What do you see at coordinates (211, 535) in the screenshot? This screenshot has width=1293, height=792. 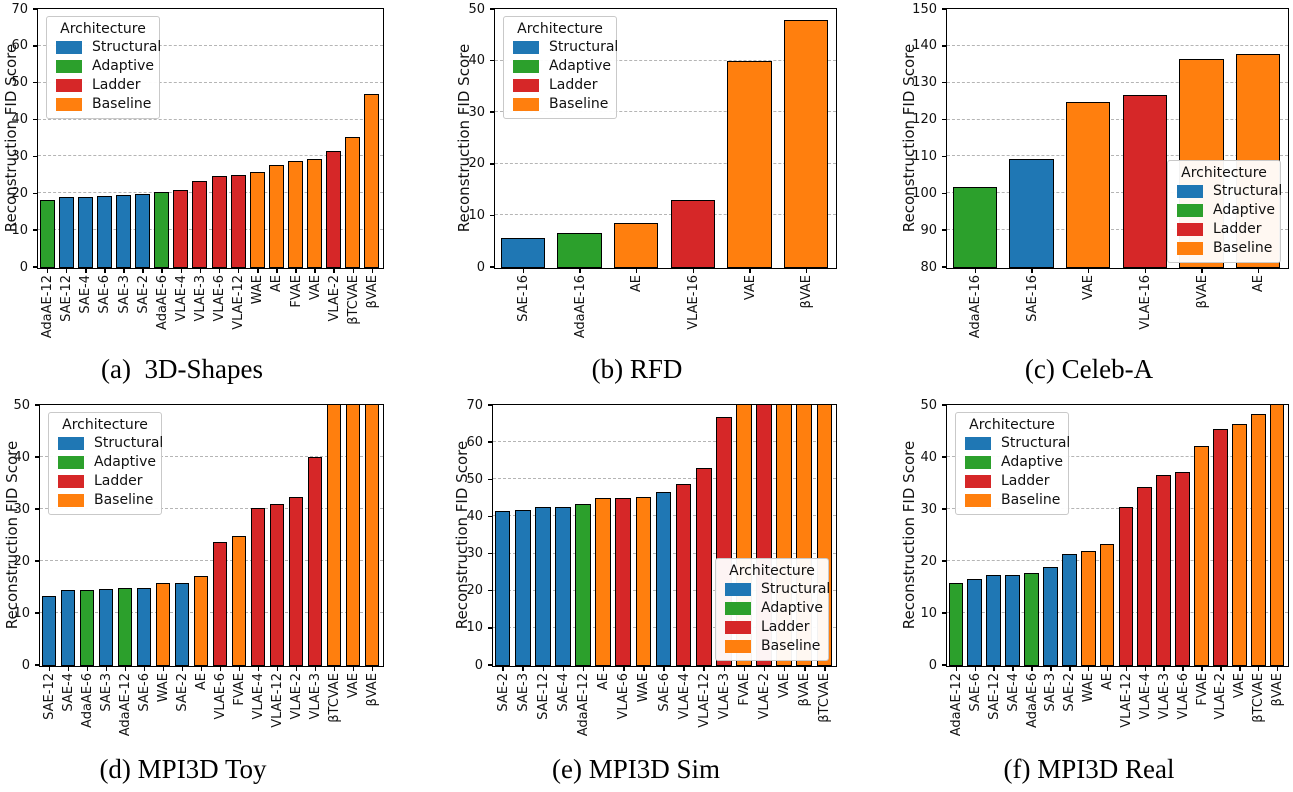 I see `plot-area-d` at bounding box center [211, 535].